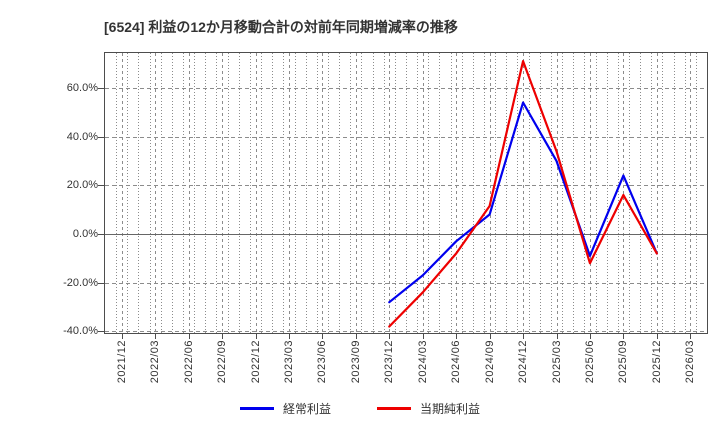 Image resolution: width=720 pixels, height=440 pixels. What do you see at coordinates (82, 87) in the screenshot?
I see `y-axis-tick-label: 60.0%` at bounding box center [82, 87].